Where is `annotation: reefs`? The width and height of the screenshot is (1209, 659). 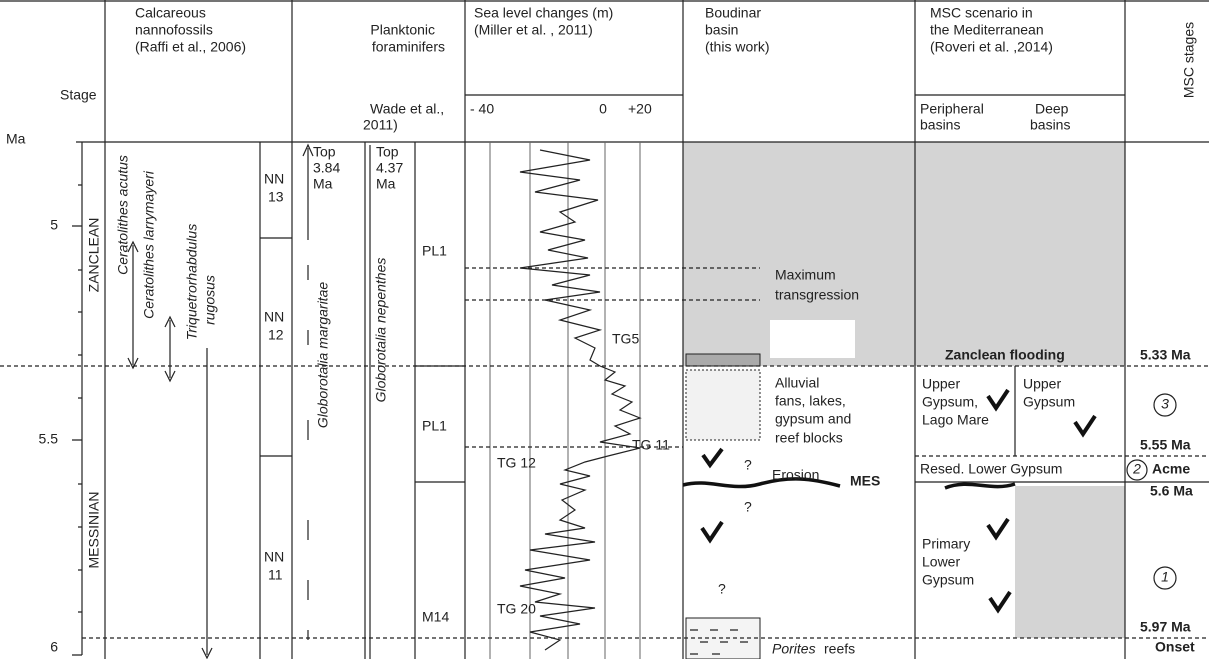 annotation: reefs is located at coordinates (839, 649).